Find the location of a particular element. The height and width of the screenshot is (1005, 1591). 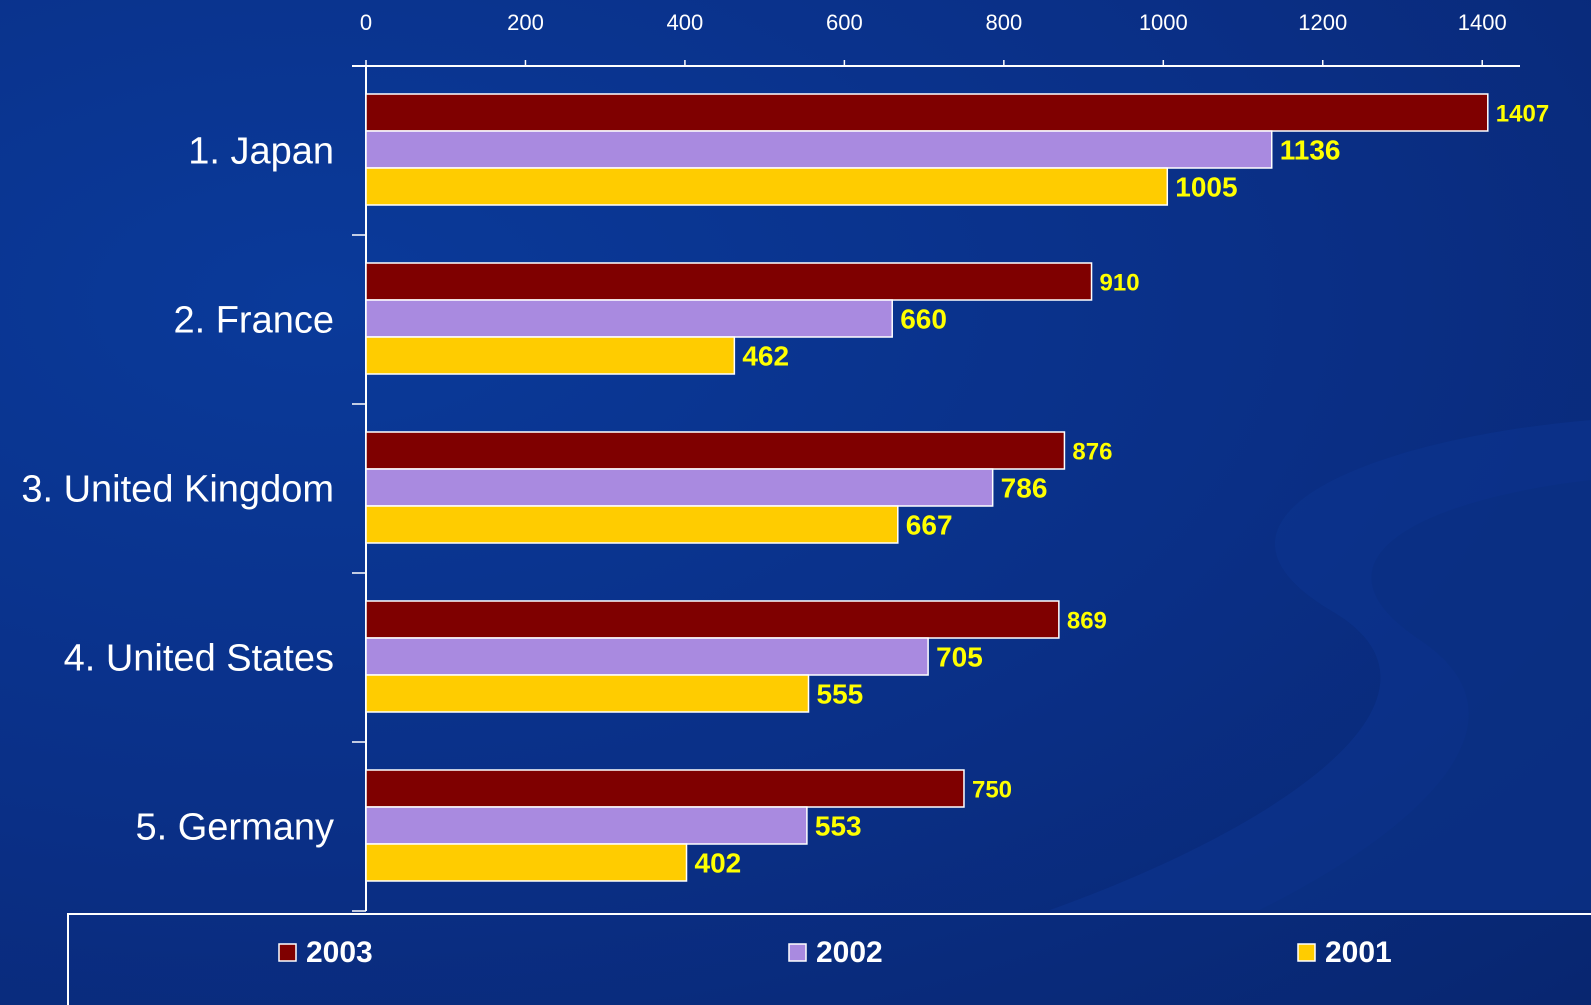

legend-swatch-2002 is located at coordinates (797, 952).